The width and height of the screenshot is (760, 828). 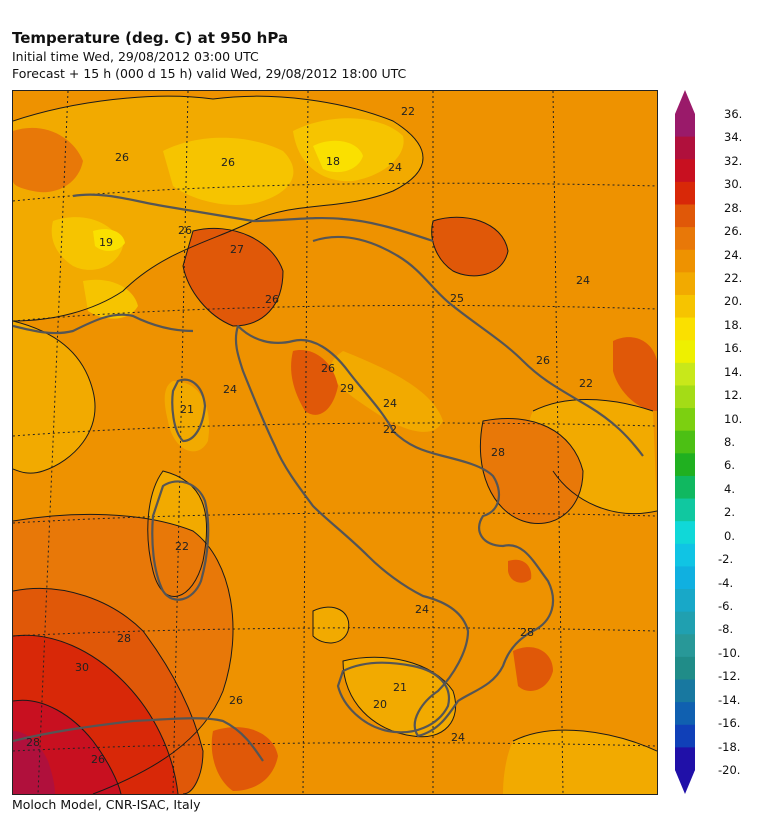 I want to click on contour-label: 27, so click(x=237, y=249).